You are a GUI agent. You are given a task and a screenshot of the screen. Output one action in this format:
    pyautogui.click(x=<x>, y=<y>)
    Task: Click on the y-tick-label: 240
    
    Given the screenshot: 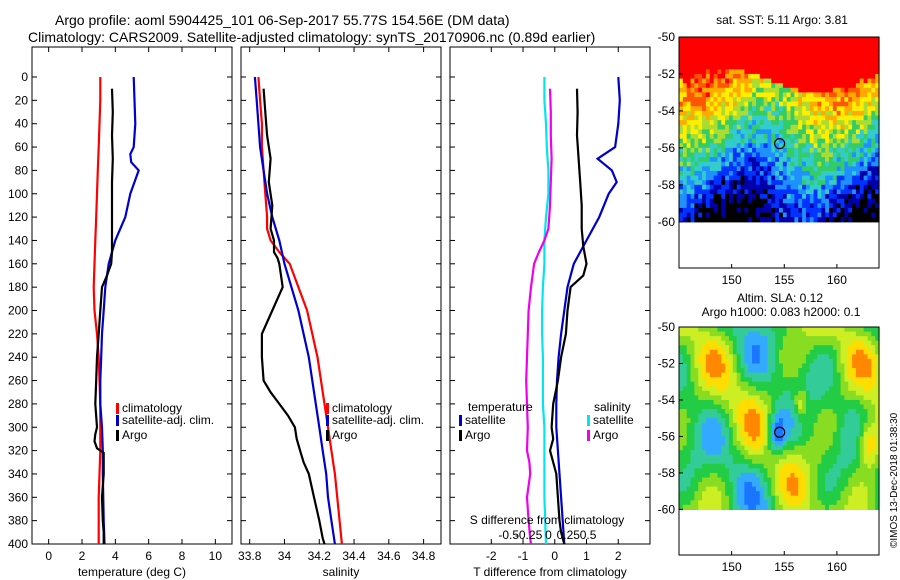 What is the action you would take?
    pyautogui.click(x=18, y=357)
    